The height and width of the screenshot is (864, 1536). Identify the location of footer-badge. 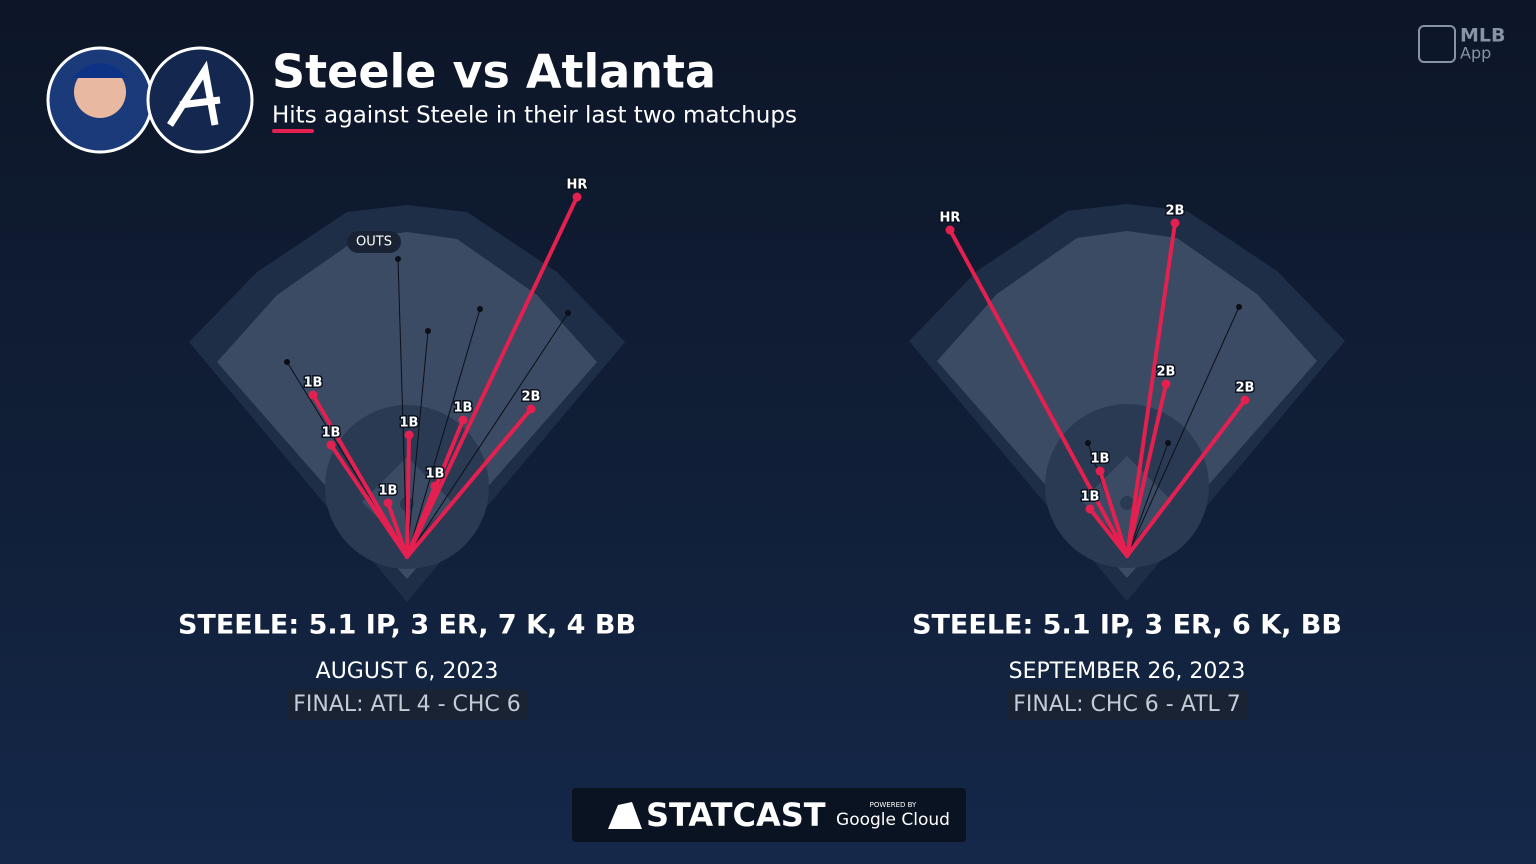
(769, 815).